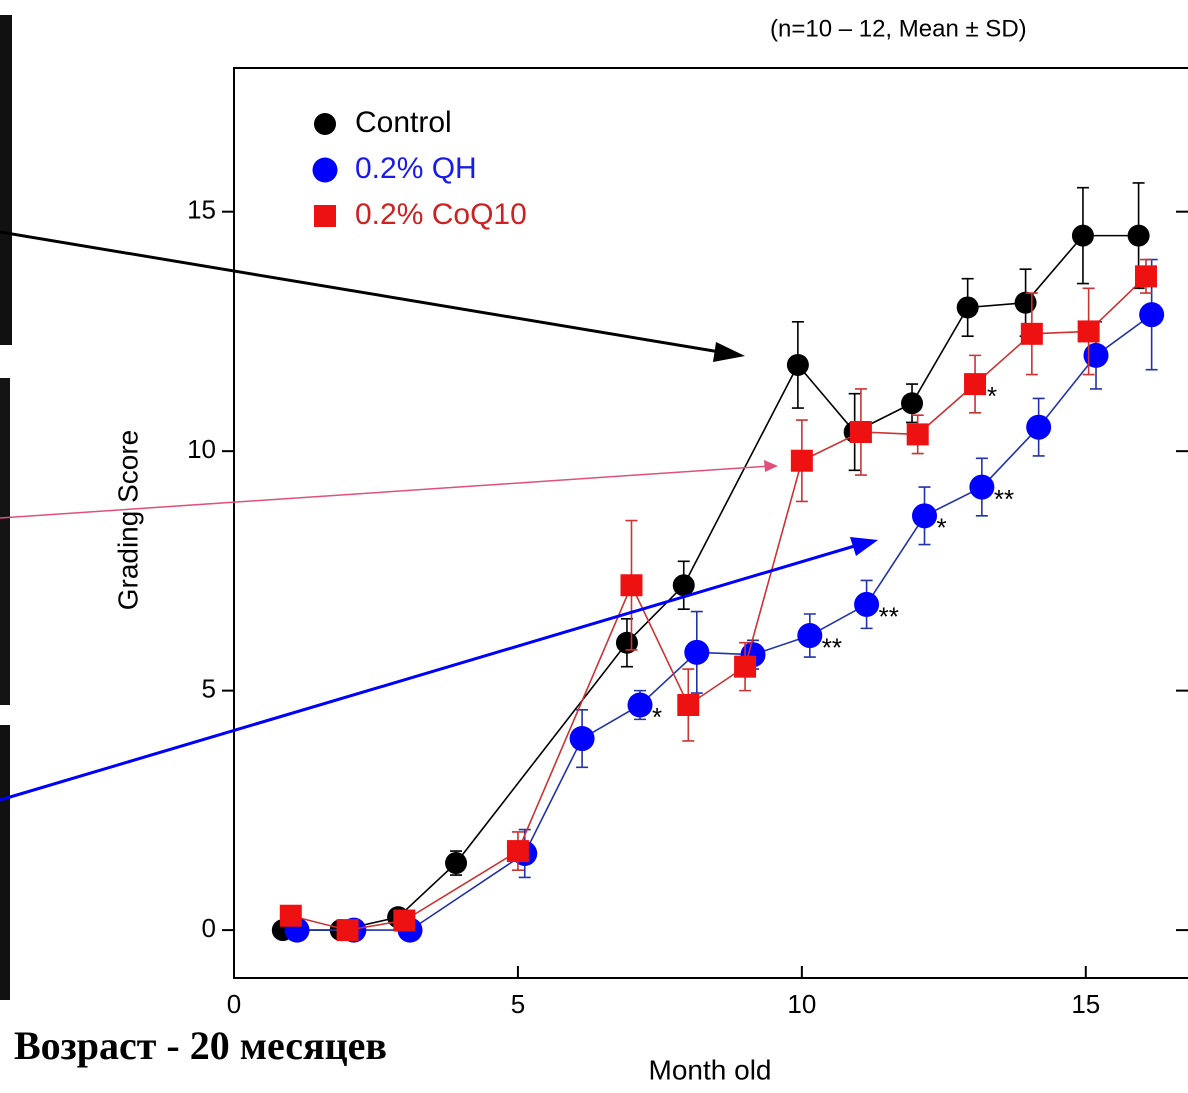 The width and height of the screenshot is (1188, 1093). What do you see at coordinates (200, 1045) in the screenshot?
I see `caption: Возраст - 20 месяцев` at bounding box center [200, 1045].